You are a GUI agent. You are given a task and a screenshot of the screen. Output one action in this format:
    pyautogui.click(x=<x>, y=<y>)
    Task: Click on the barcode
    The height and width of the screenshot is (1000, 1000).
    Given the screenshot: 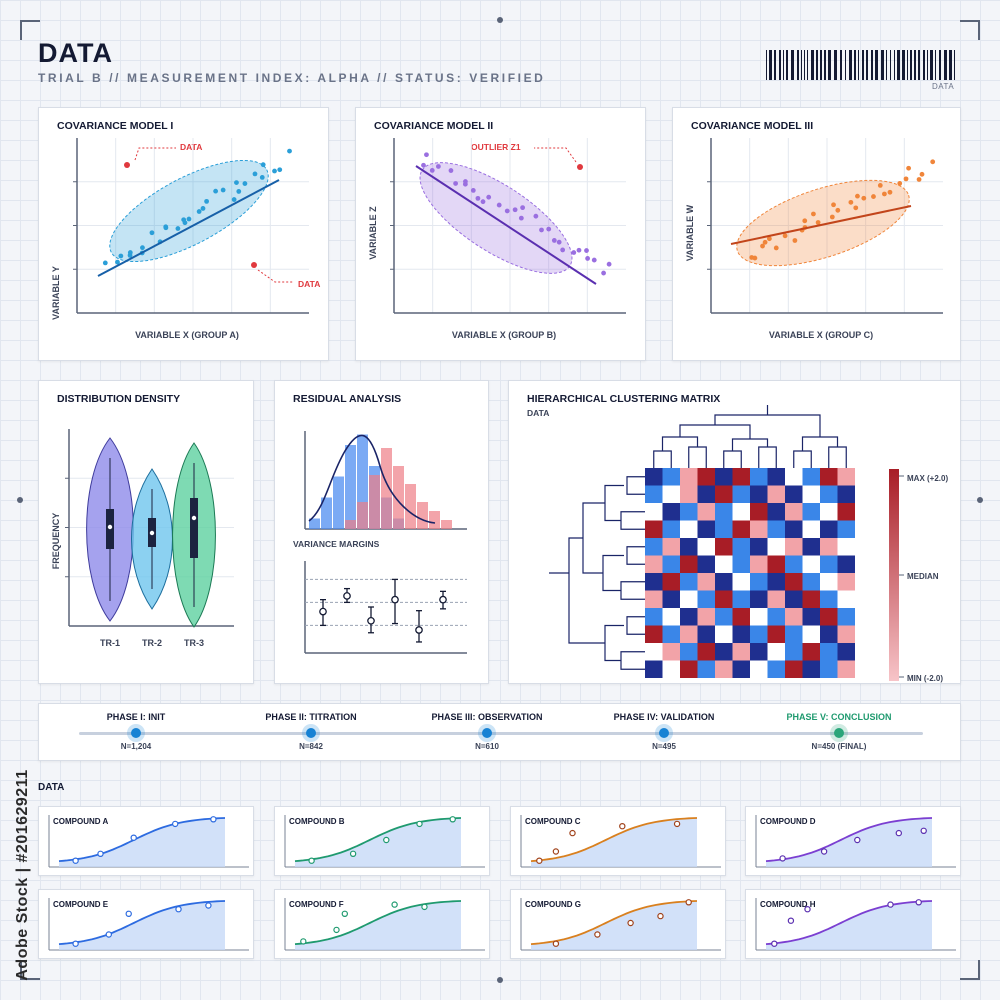 What is the action you would take?
    pyautogui.click(x=860, y=65)
    